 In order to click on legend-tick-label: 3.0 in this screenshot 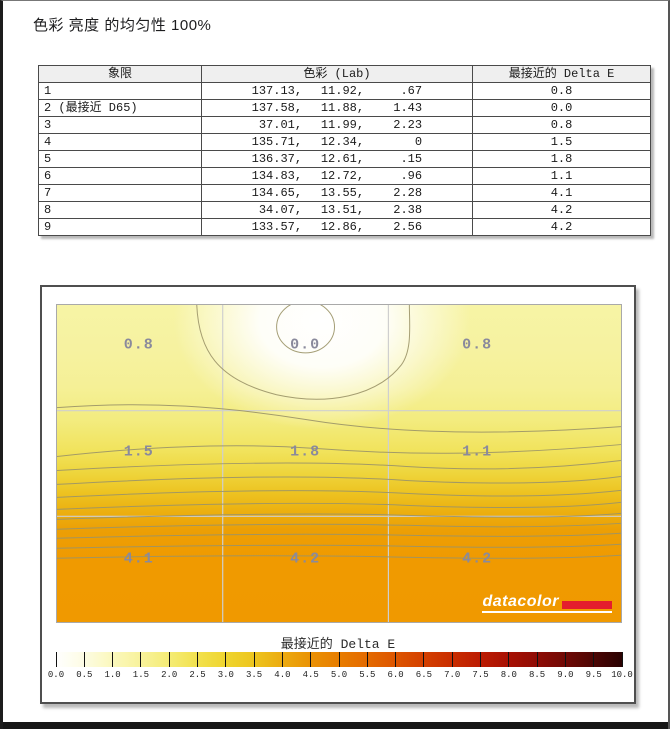, I will do `click(225, 675)`.